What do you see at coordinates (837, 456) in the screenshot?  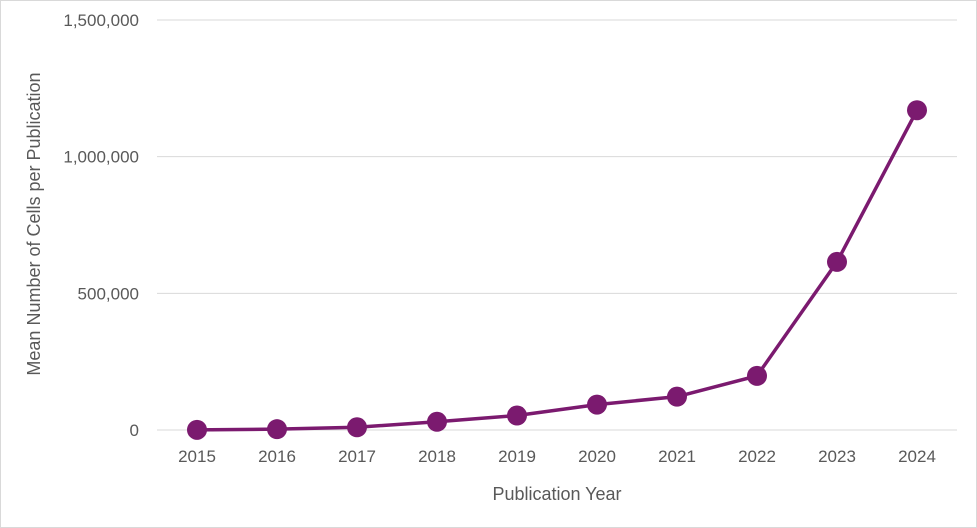 I see `x-tick-label: 2023` at bounding box center [837, 456].